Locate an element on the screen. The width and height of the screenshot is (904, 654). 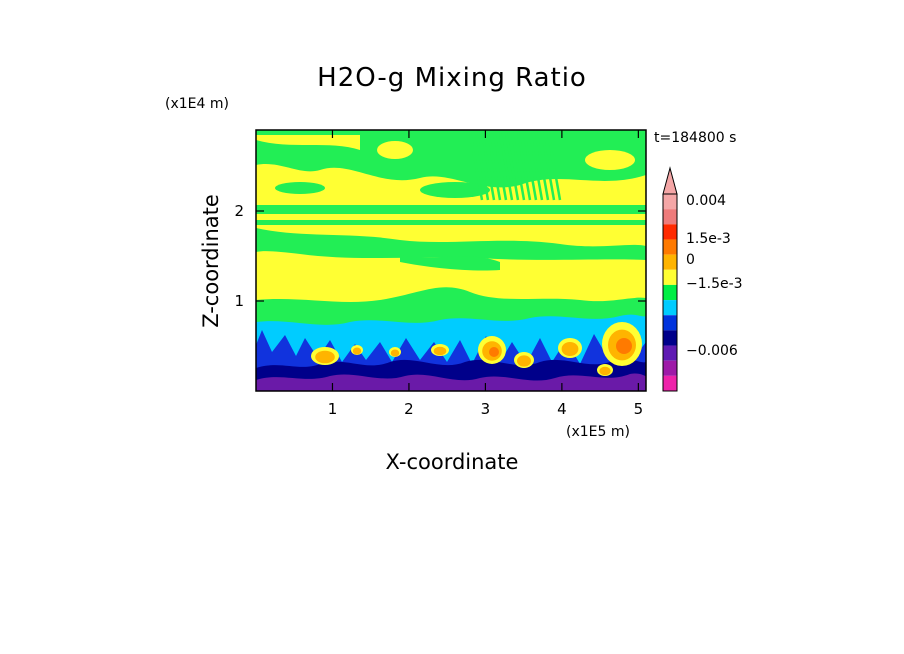
colorbar: 0.004 1.5e-3 0 −1.5e-3 −0.006 is located at coordinates (702, 279).